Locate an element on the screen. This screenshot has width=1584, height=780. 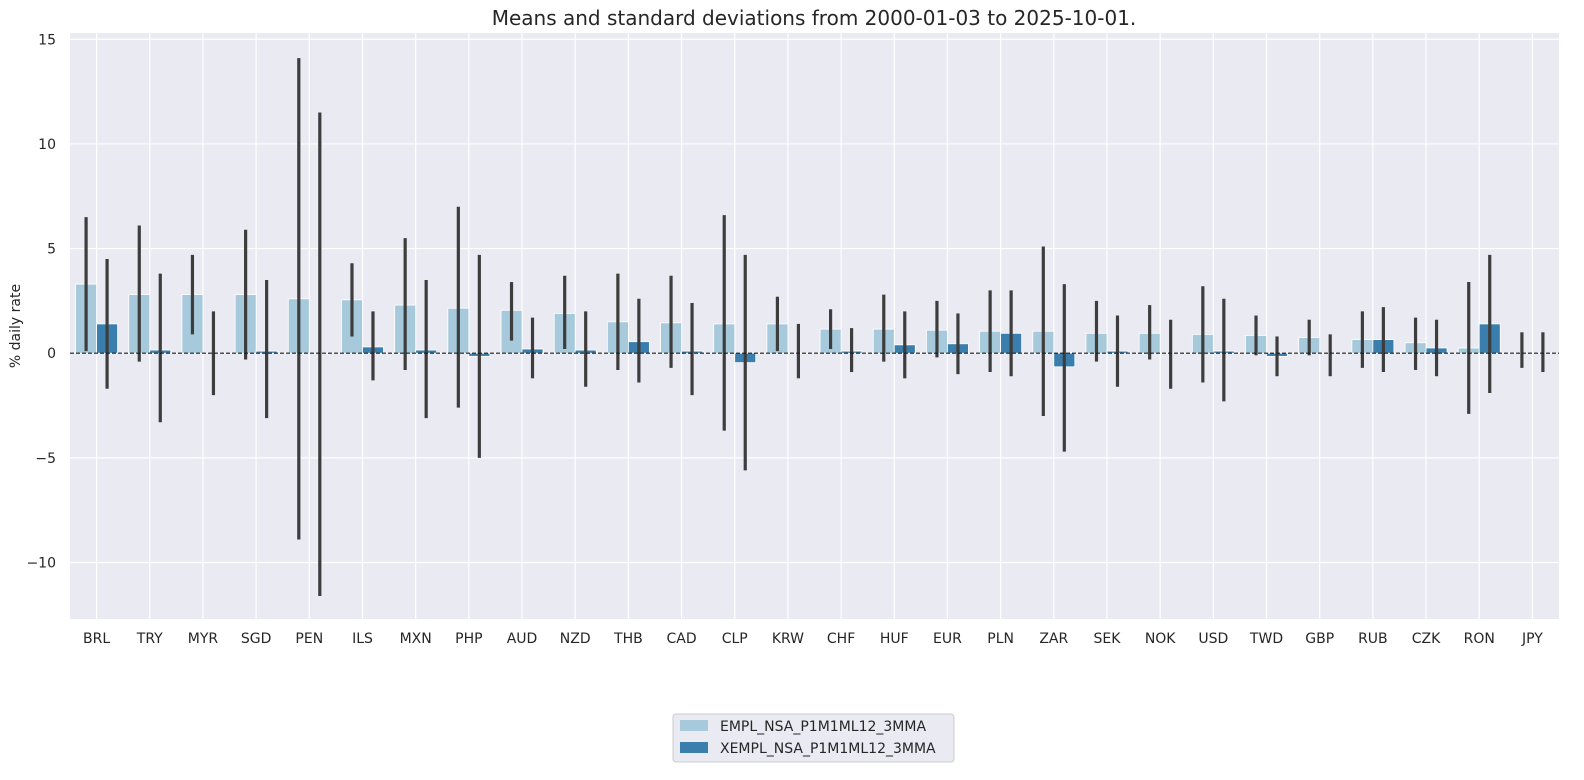
x-tick-label: CZK is located at coordinates (1426, 639).